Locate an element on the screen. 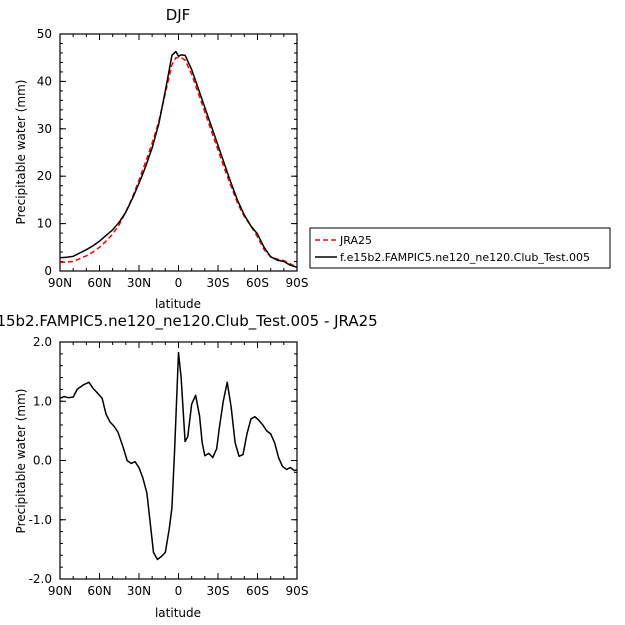  y-tick-label: 40 is located at coordinates (44, 81).